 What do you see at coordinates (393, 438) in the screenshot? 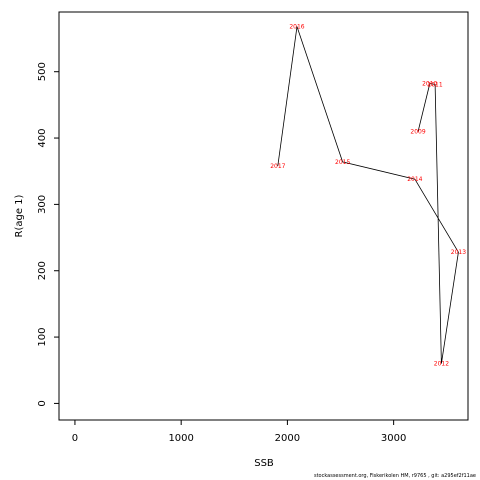
I see `x-tick-label: 3000` at bounding box center [393, 438].